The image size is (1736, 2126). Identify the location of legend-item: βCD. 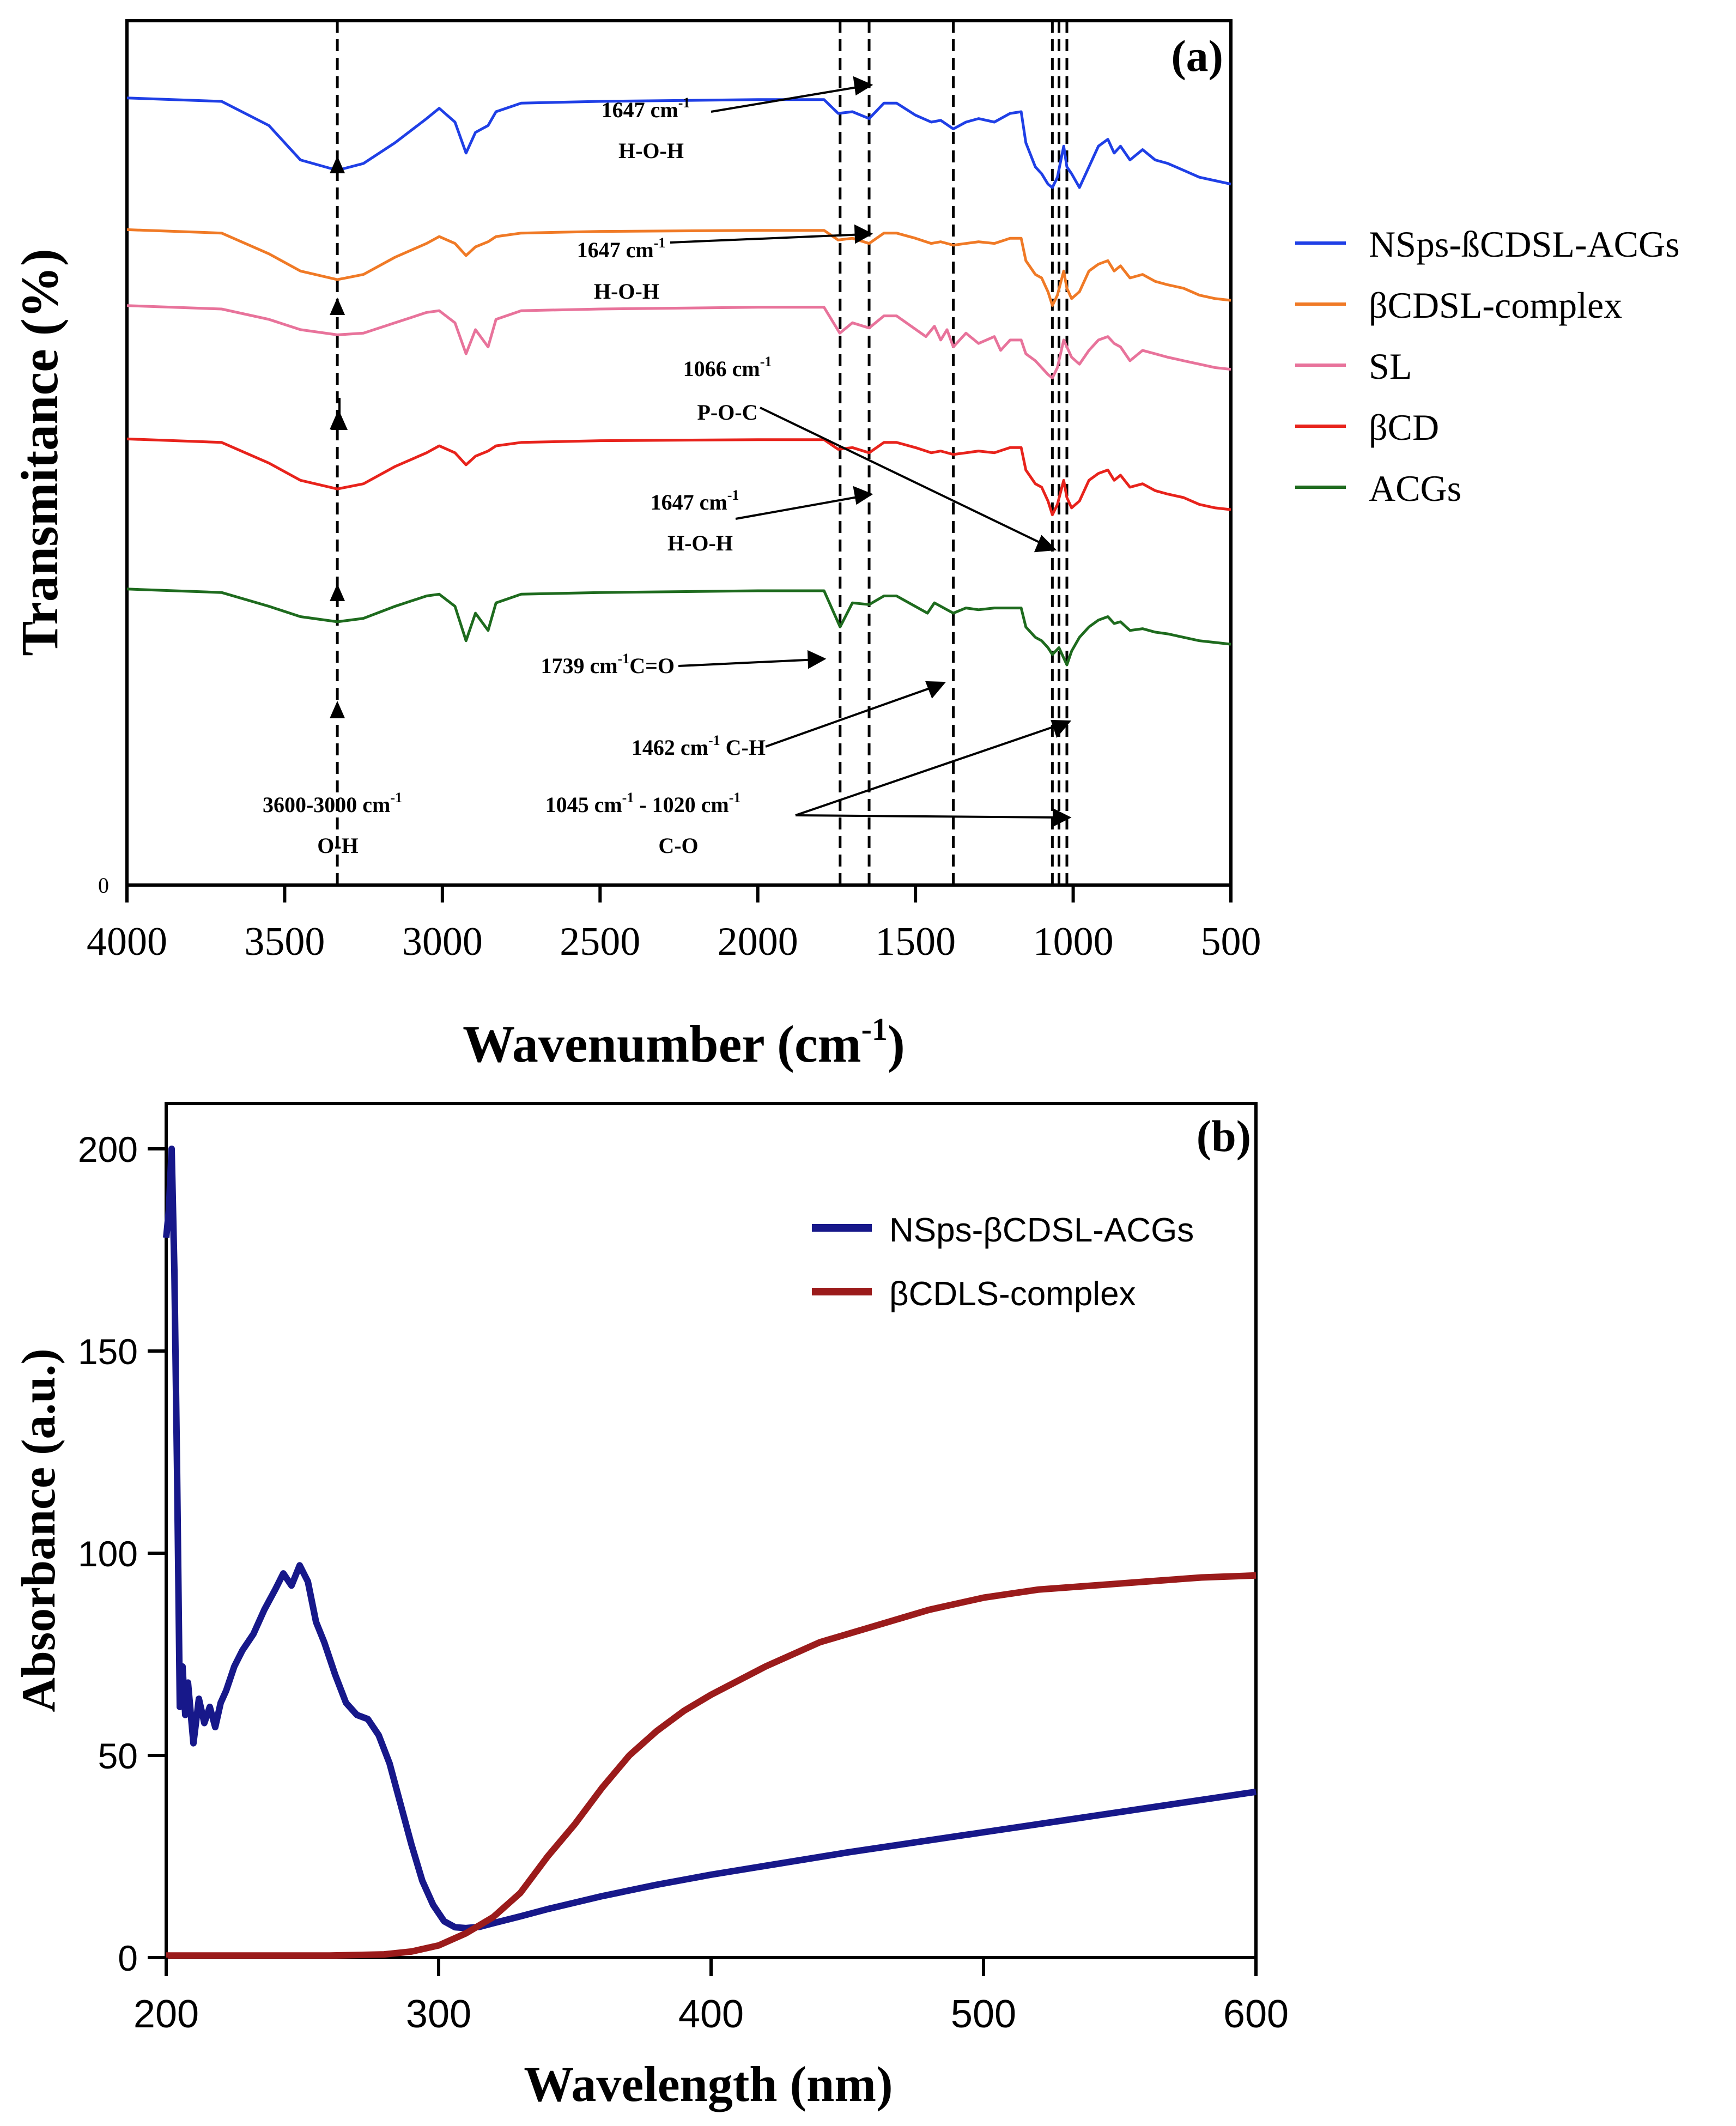
(1367, 427).